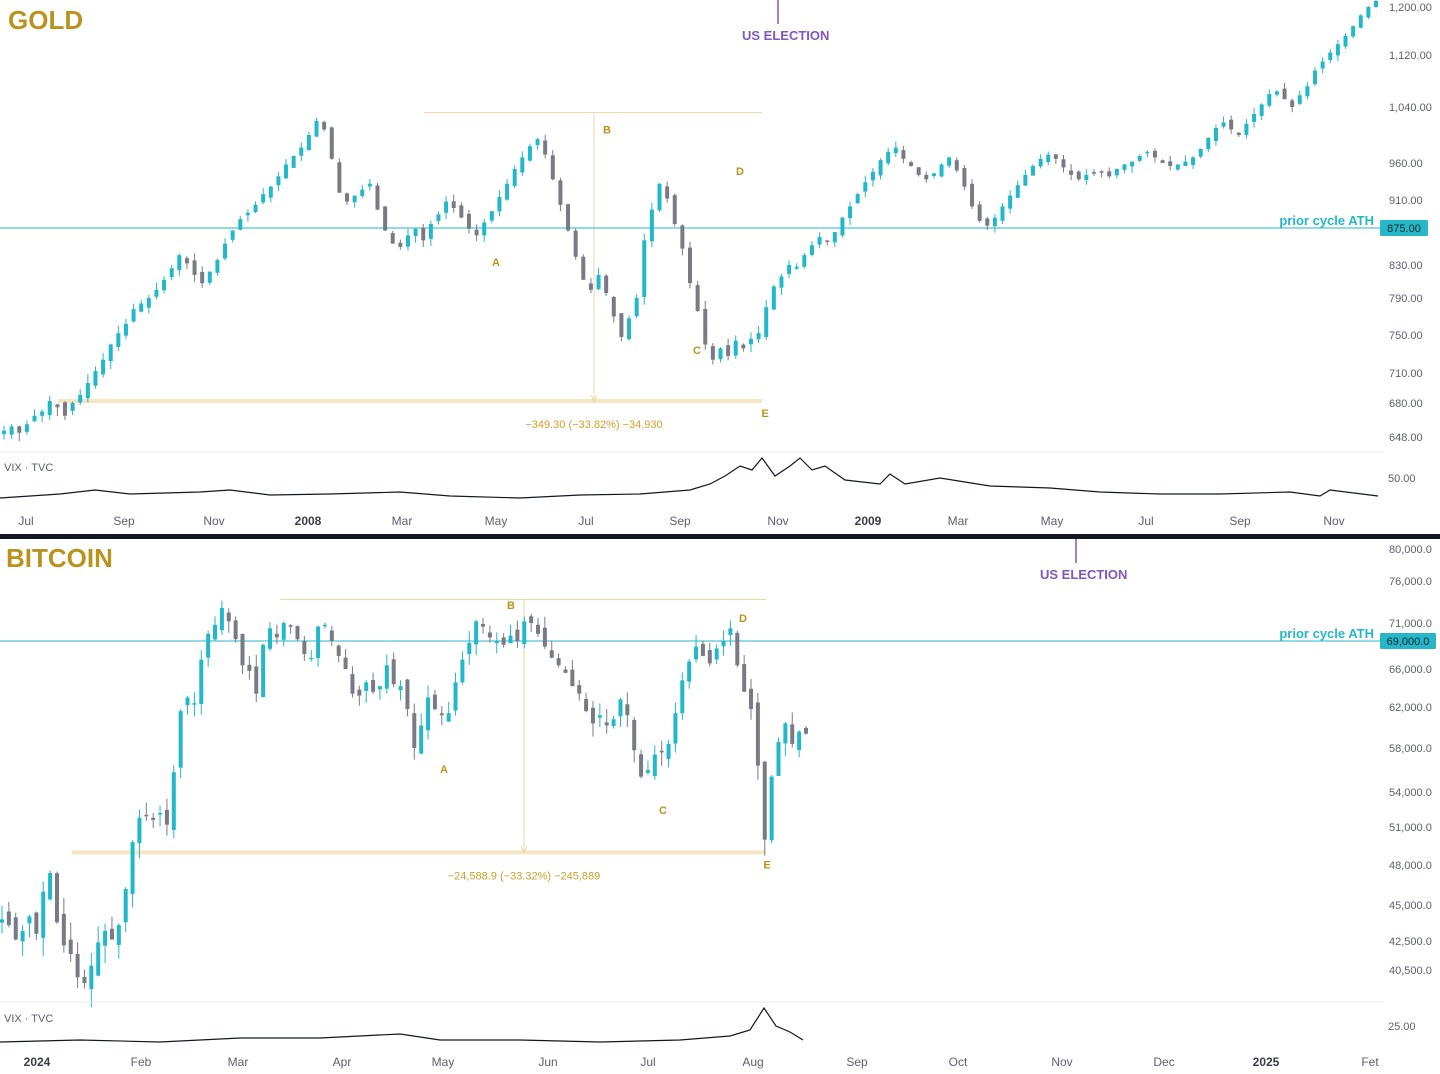 This screenshot has width=1440, height=1074. I want to click on btc-time-tick: May, so click(443, 1062).